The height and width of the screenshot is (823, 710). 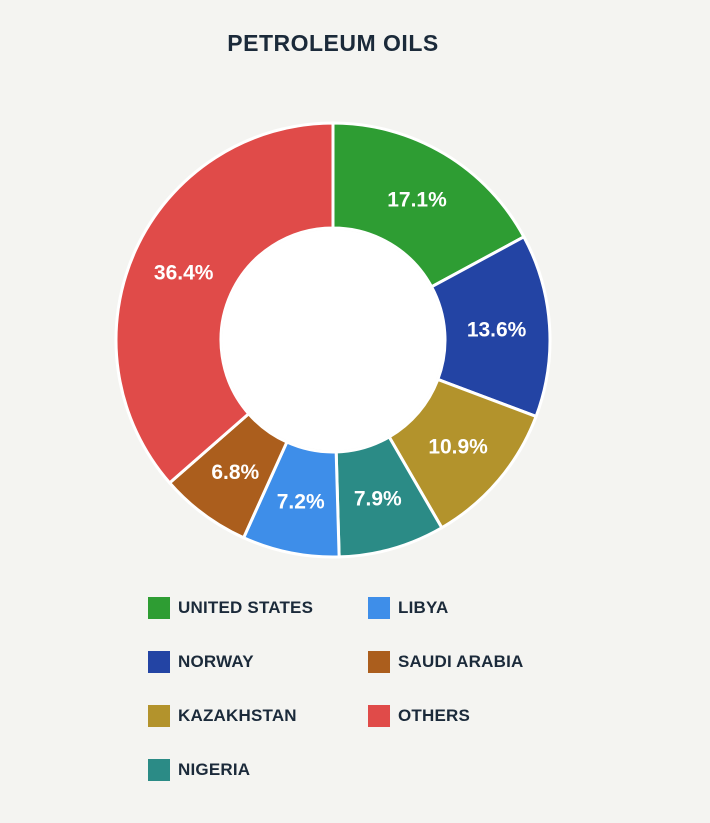 What do you see at coordinates (237, 715) in the screenshot?
I see `legend-label: KAZAKHSTAN` at bounding box center [237, 715].